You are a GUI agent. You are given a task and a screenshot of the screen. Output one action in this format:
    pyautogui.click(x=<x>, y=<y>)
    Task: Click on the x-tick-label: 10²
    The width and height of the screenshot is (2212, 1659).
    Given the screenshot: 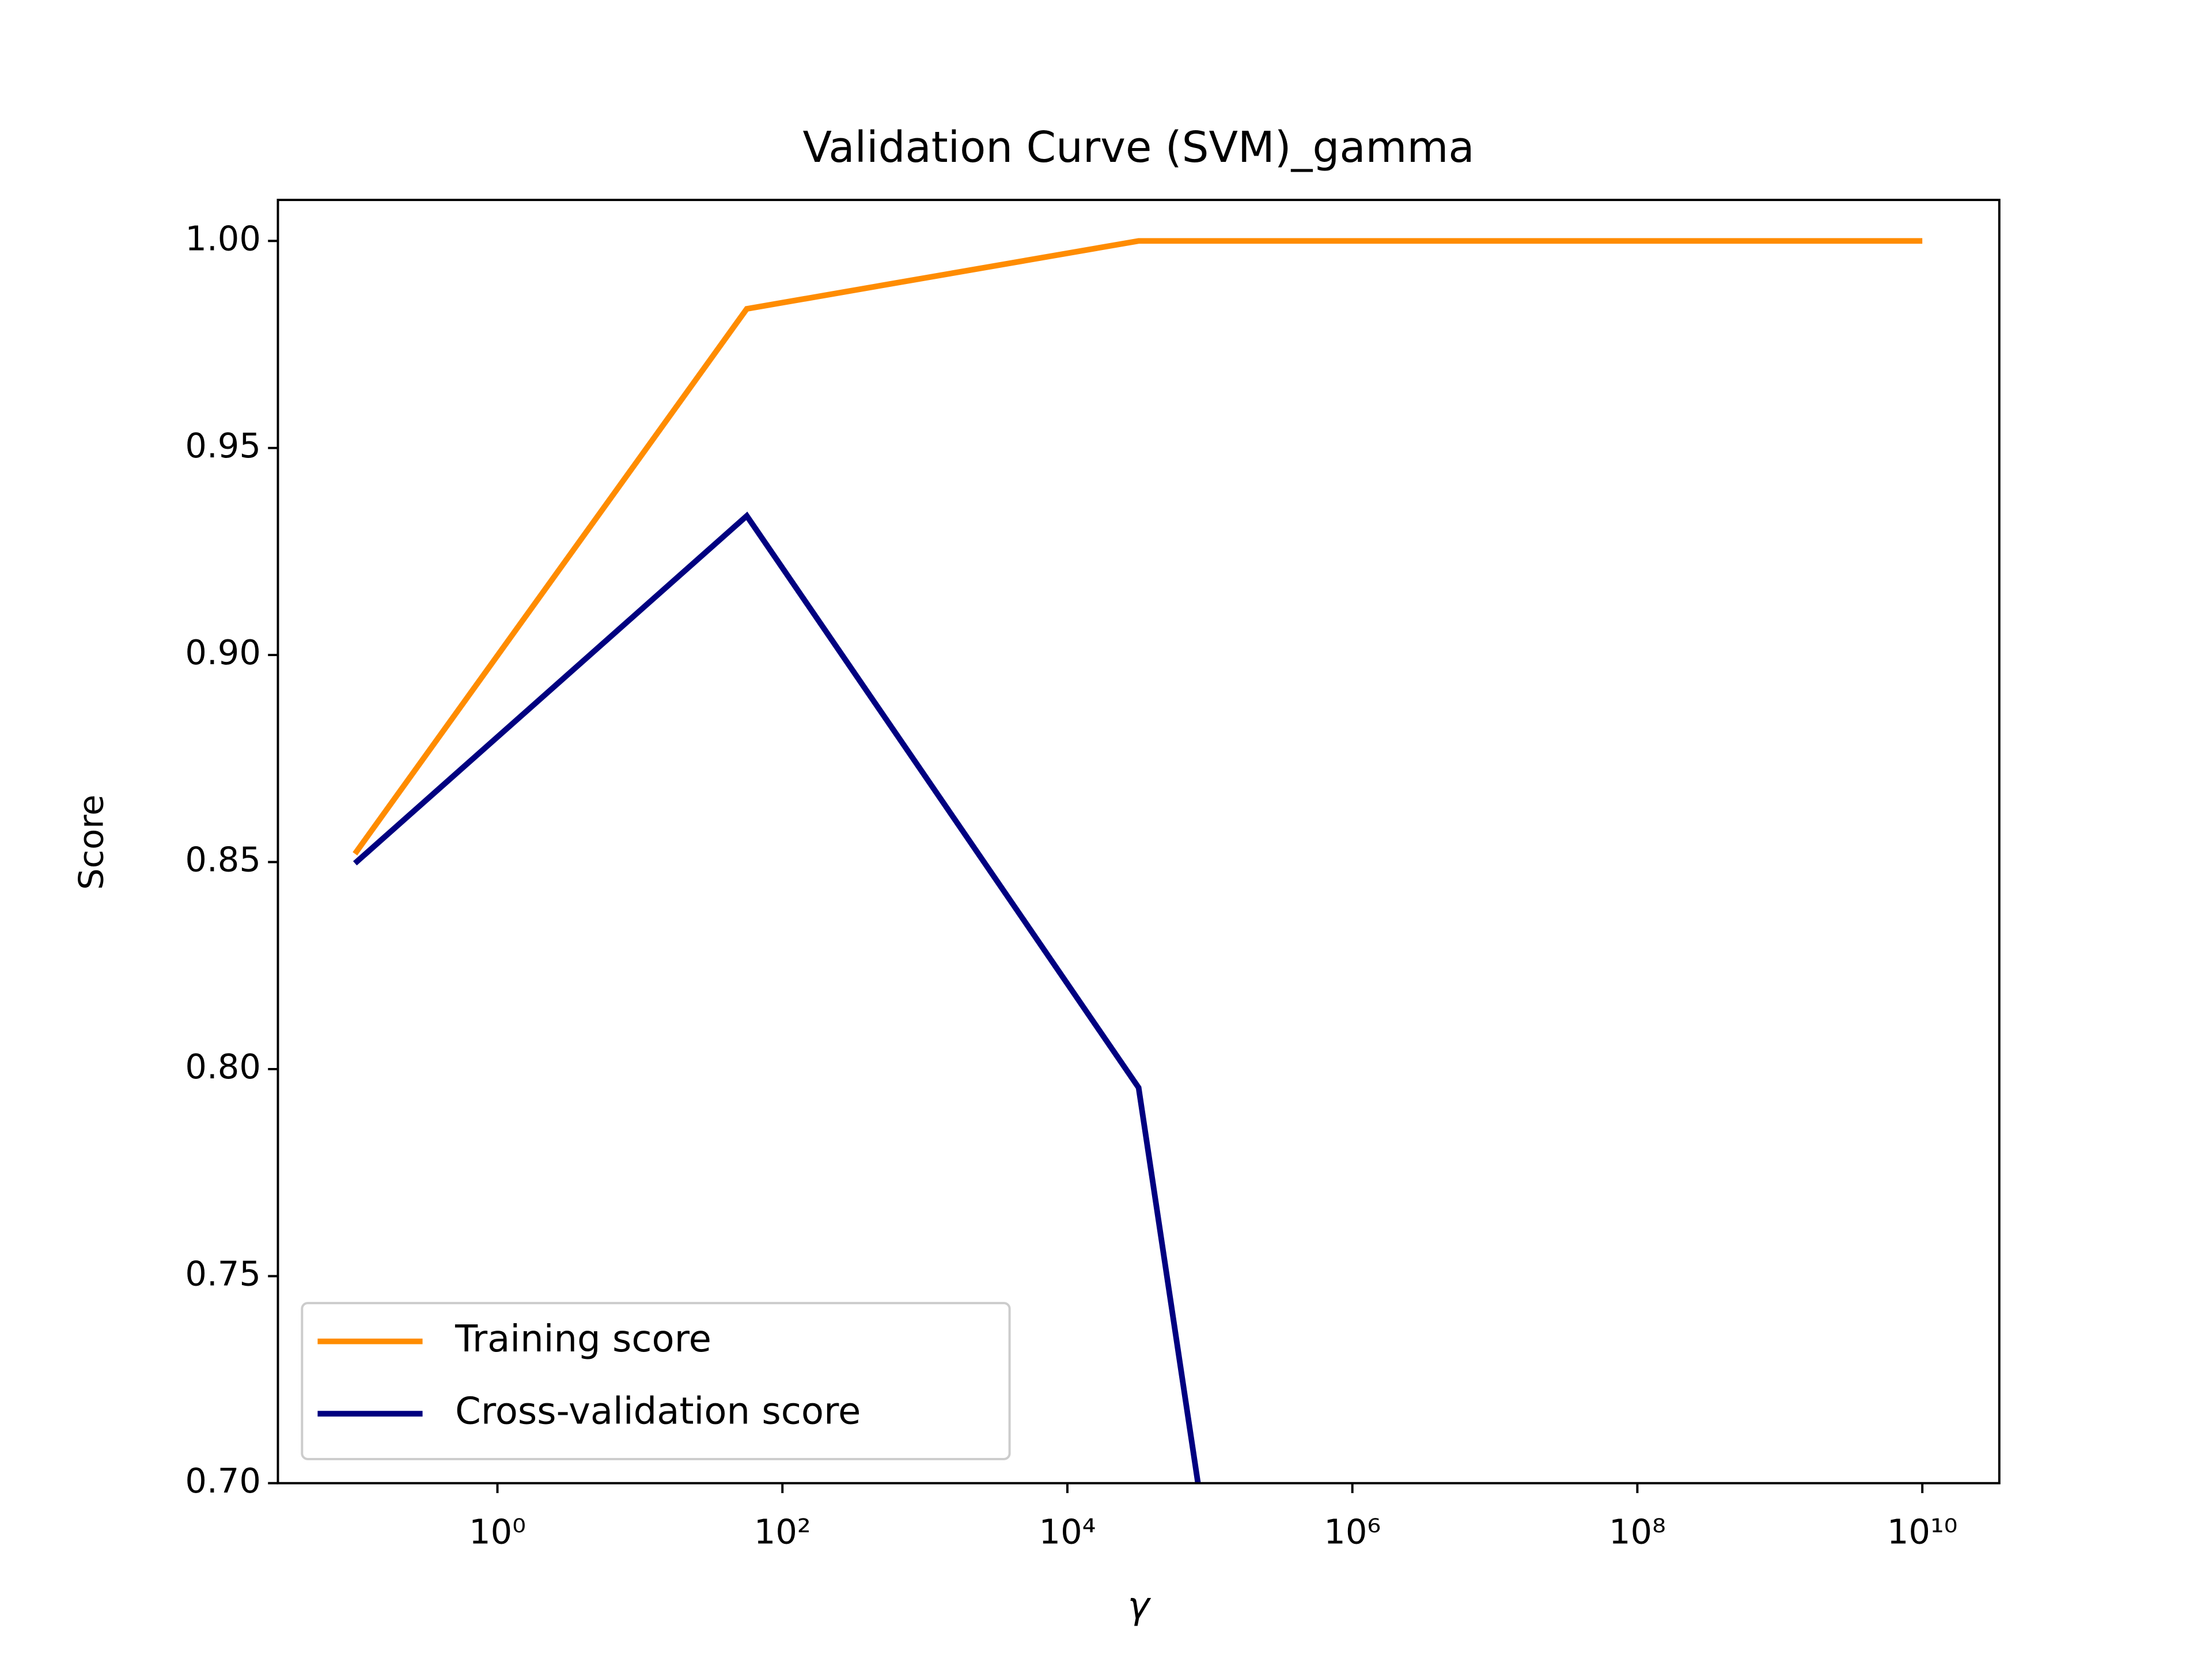 What is the action you would take?
    pyautogui.click(x=782, y=1531)
    